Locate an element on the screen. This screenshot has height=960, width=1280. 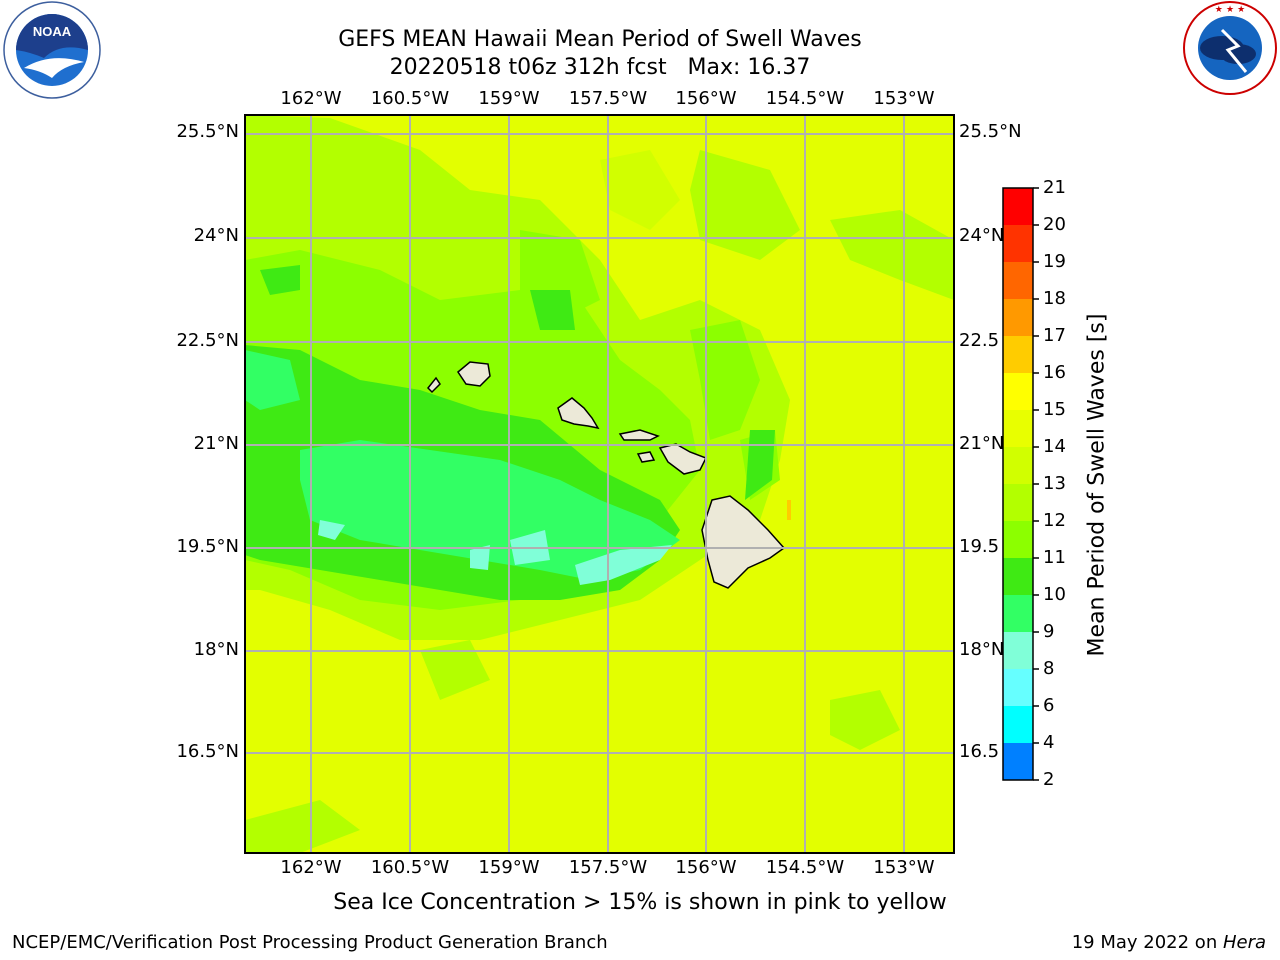
noaa-logo: NOAA is located at coordinates (52, 50).